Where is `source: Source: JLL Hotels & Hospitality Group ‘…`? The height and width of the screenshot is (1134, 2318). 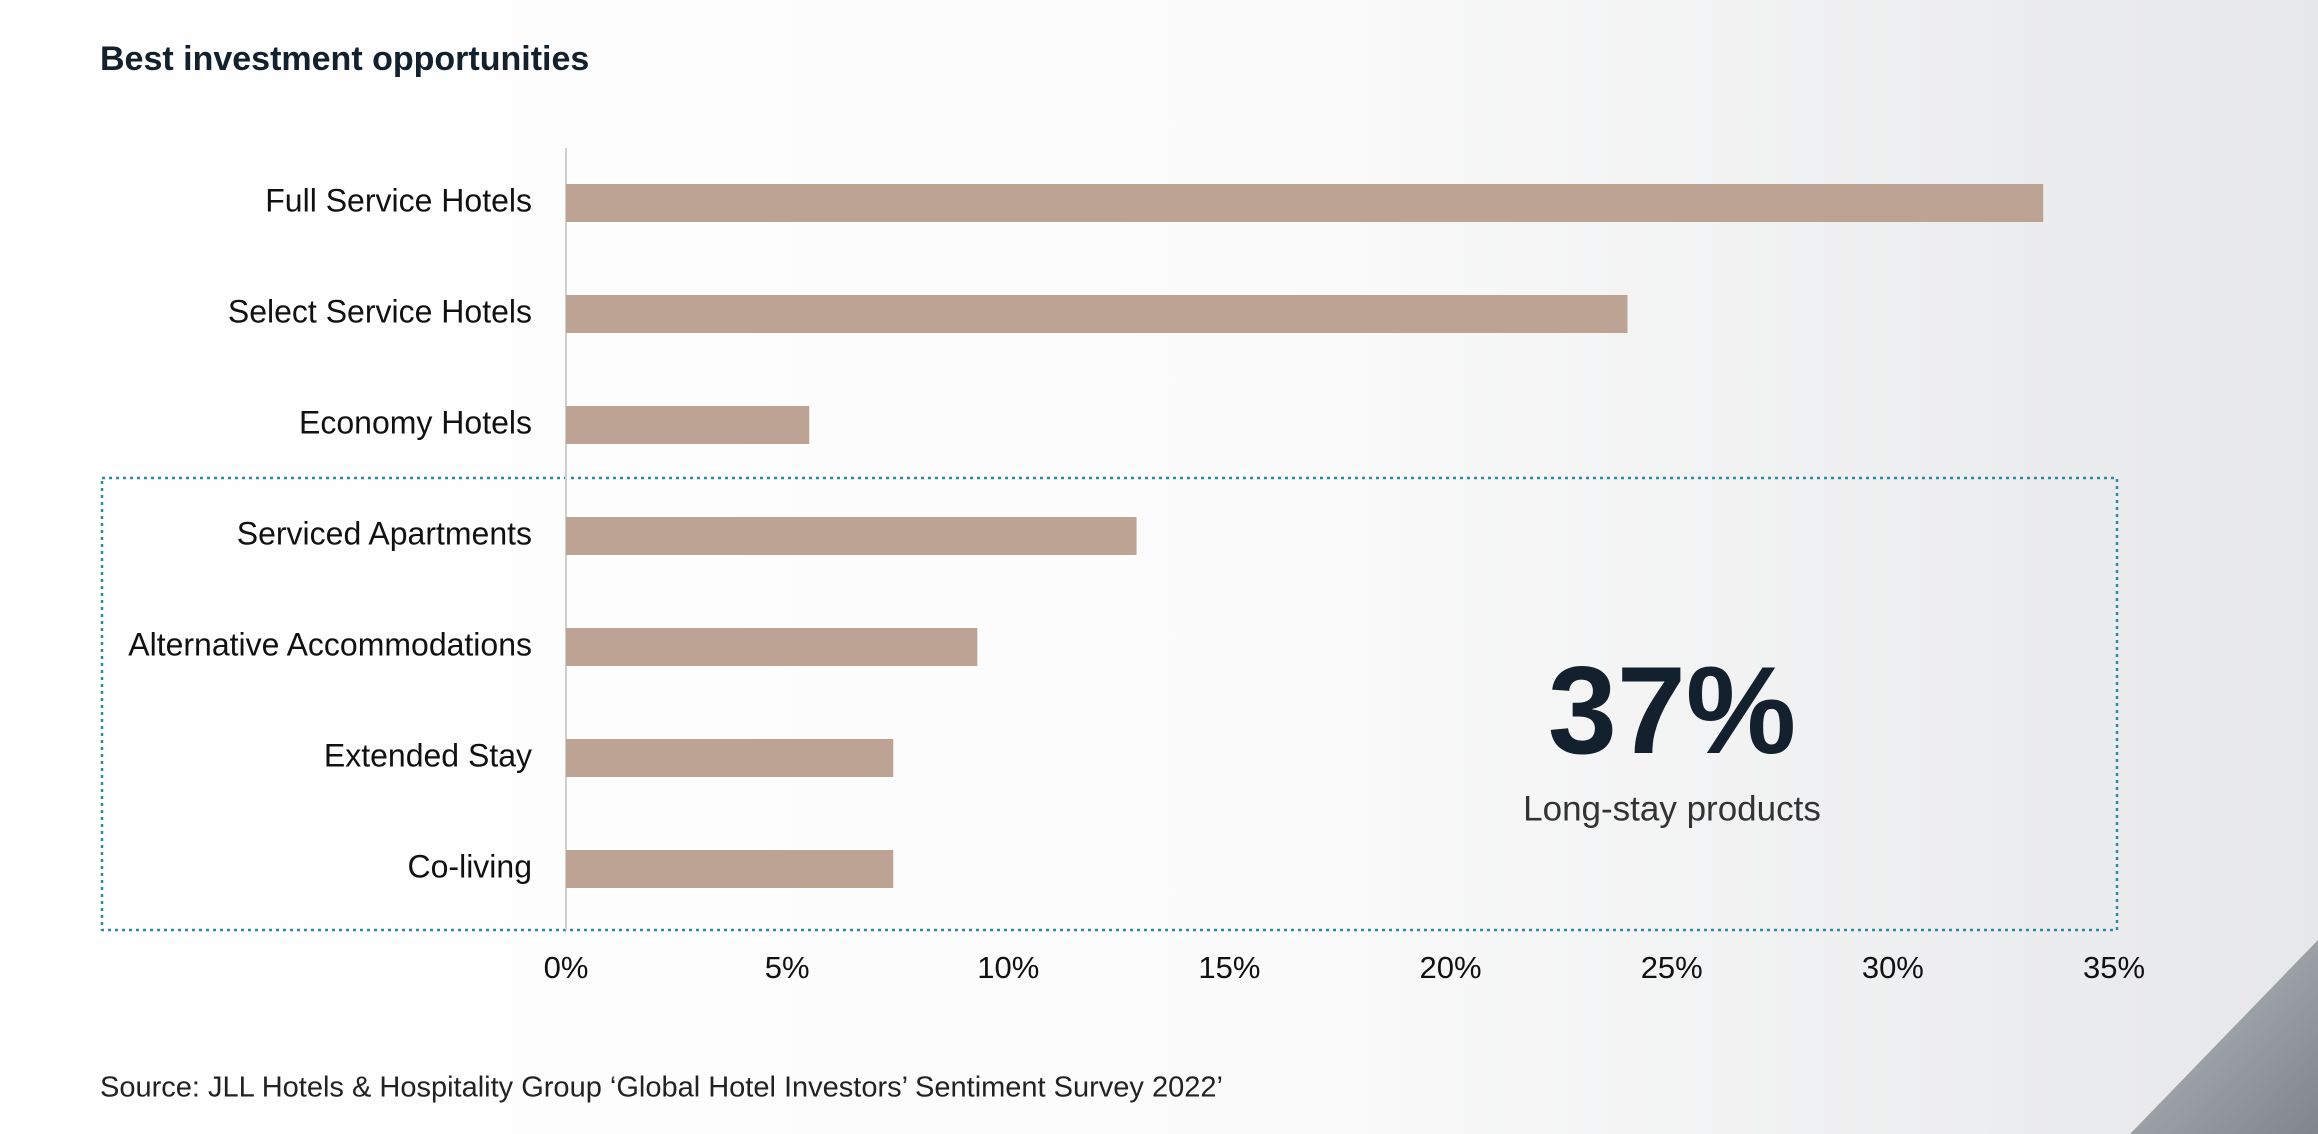 source: Source: JLL Hotels & Hospitality Group ‘… is located at coordinates (661, 1088).